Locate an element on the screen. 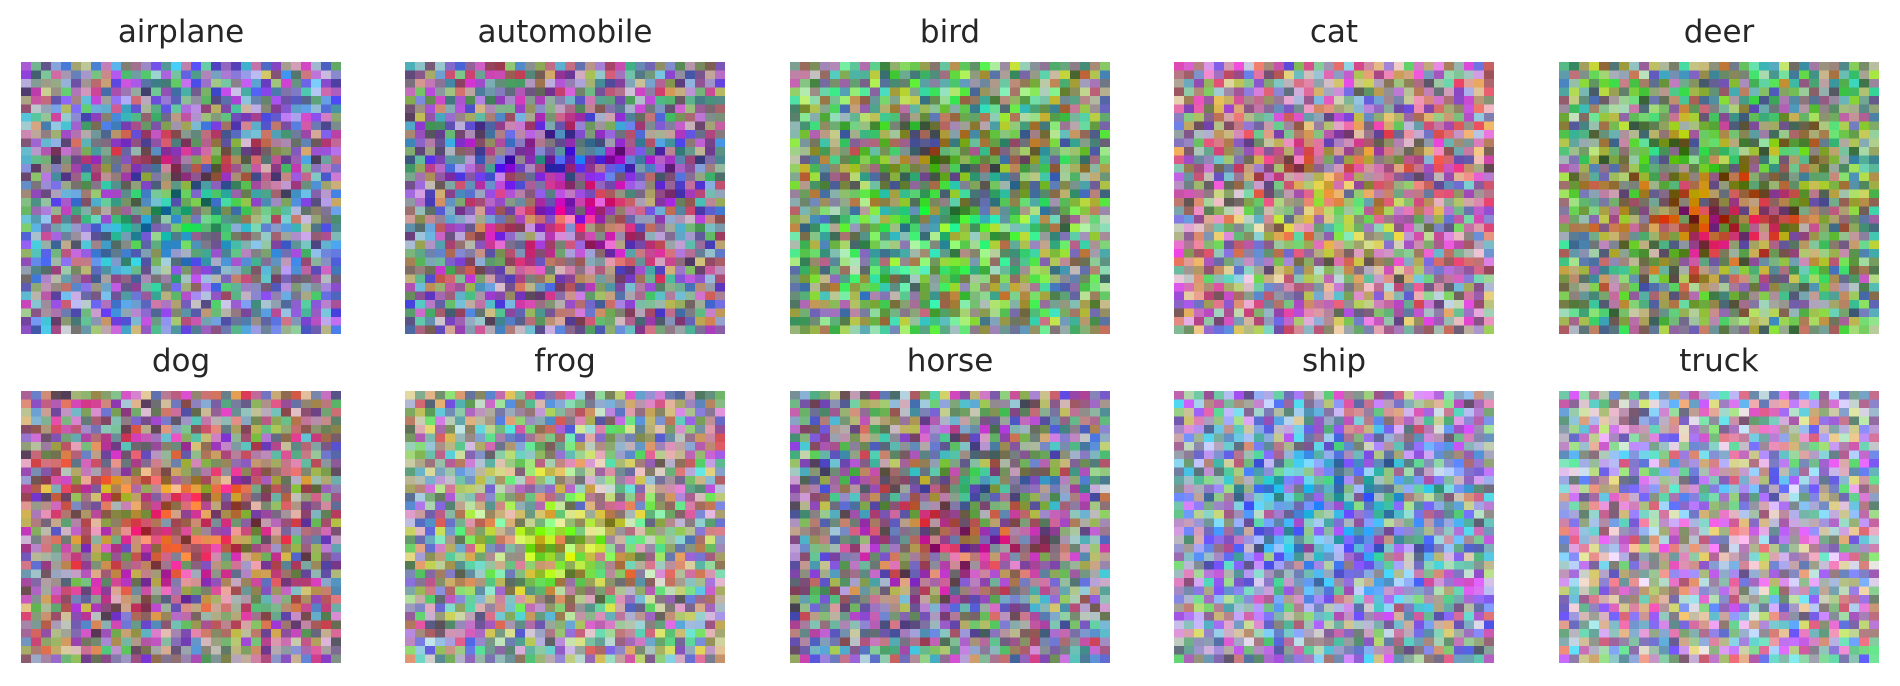 Image resolution: width=1900 pixels, height=686 pixels. panel-title: bird is located at coordinates (950, 32).